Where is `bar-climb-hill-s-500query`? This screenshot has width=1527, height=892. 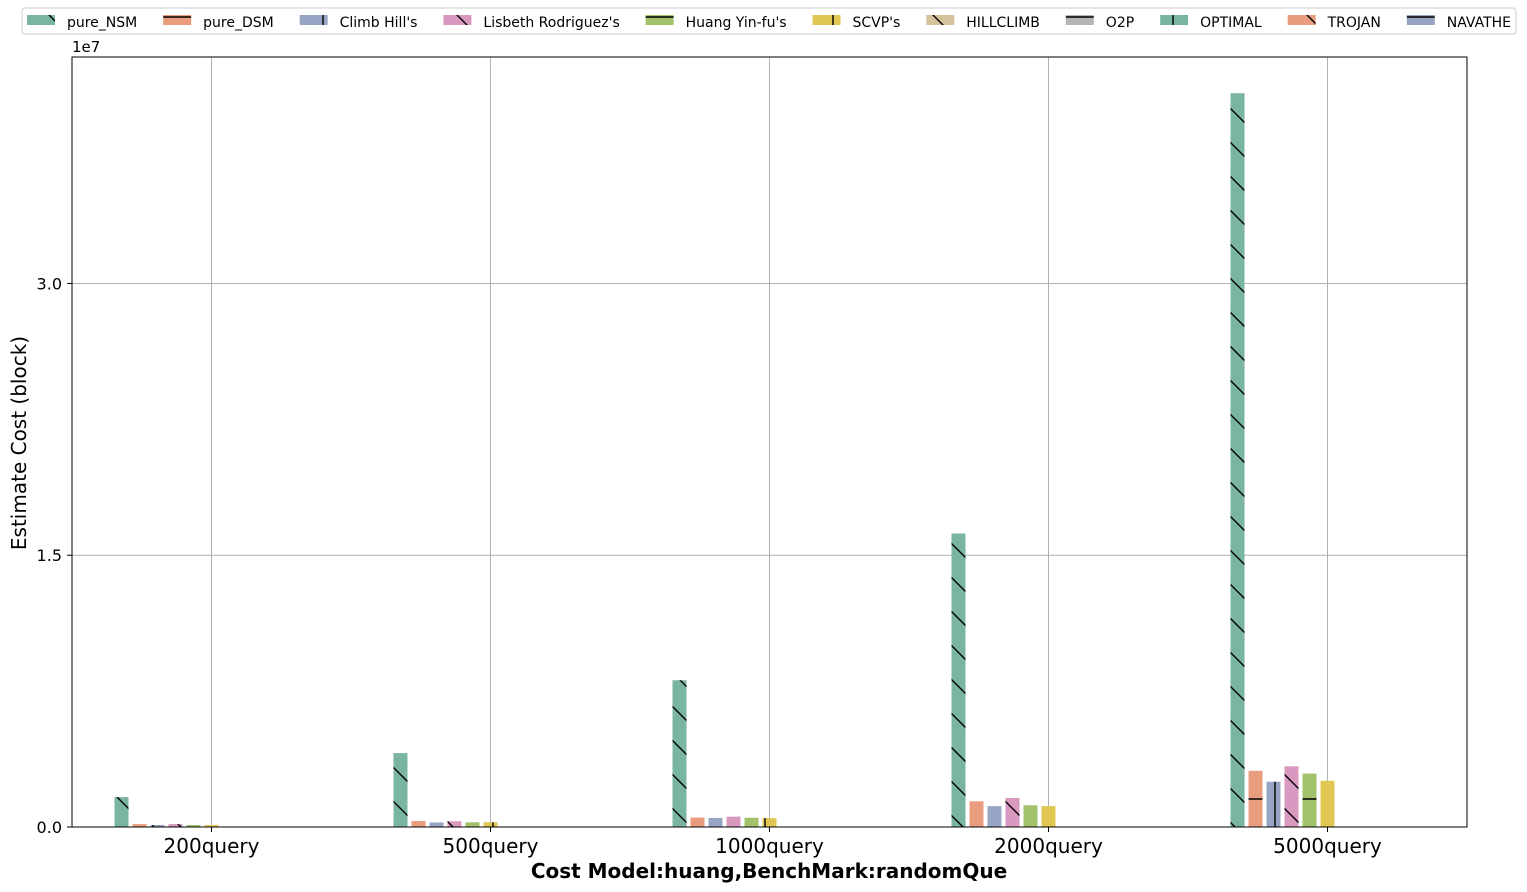
bar-climb-hill-s-500query is located at coordinates (436, 824).